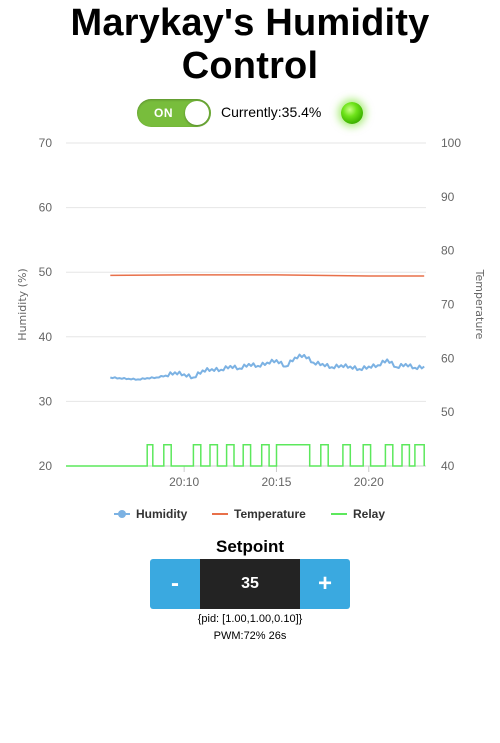  What do you see at coordinates (448, 197) in the screenshot?
I see `y-right-tick-label: 90` at bounding box center [448, 197].